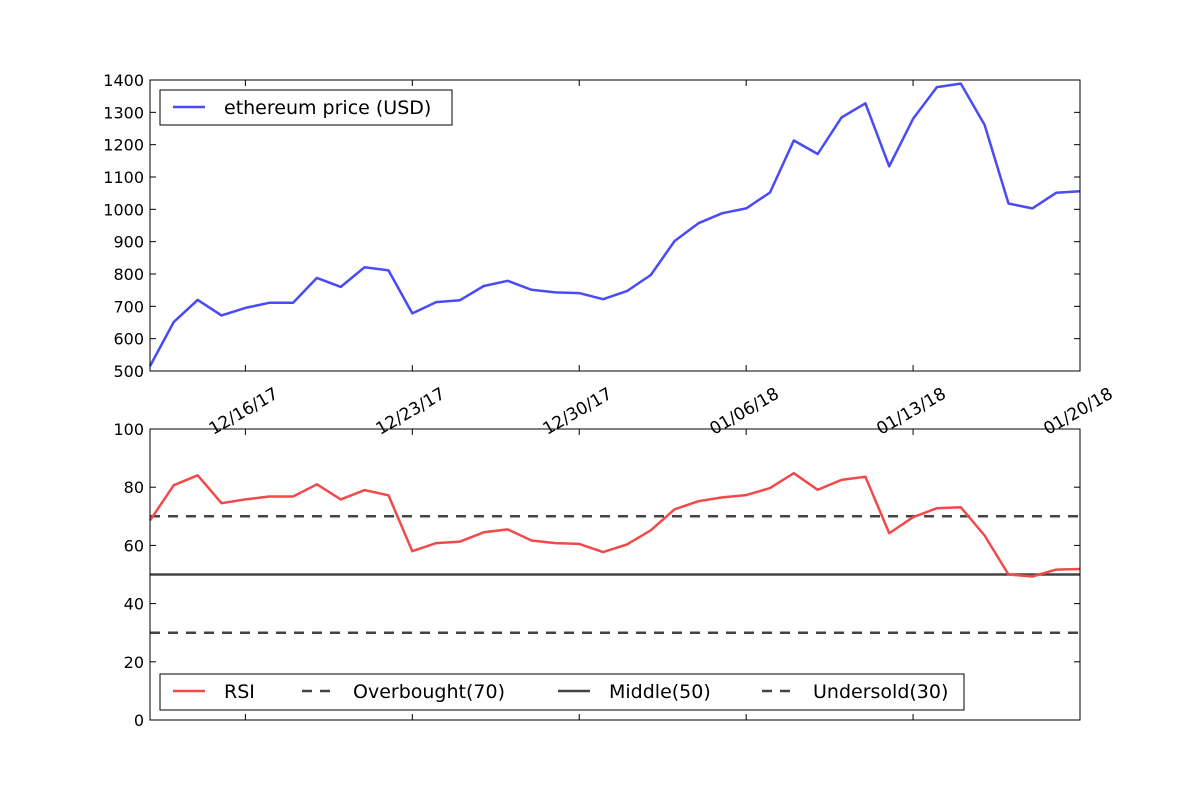 This screenshot has width=1200, height=800. I want to click on date-x-tick-label: 12/23/17, so click(411, 412).